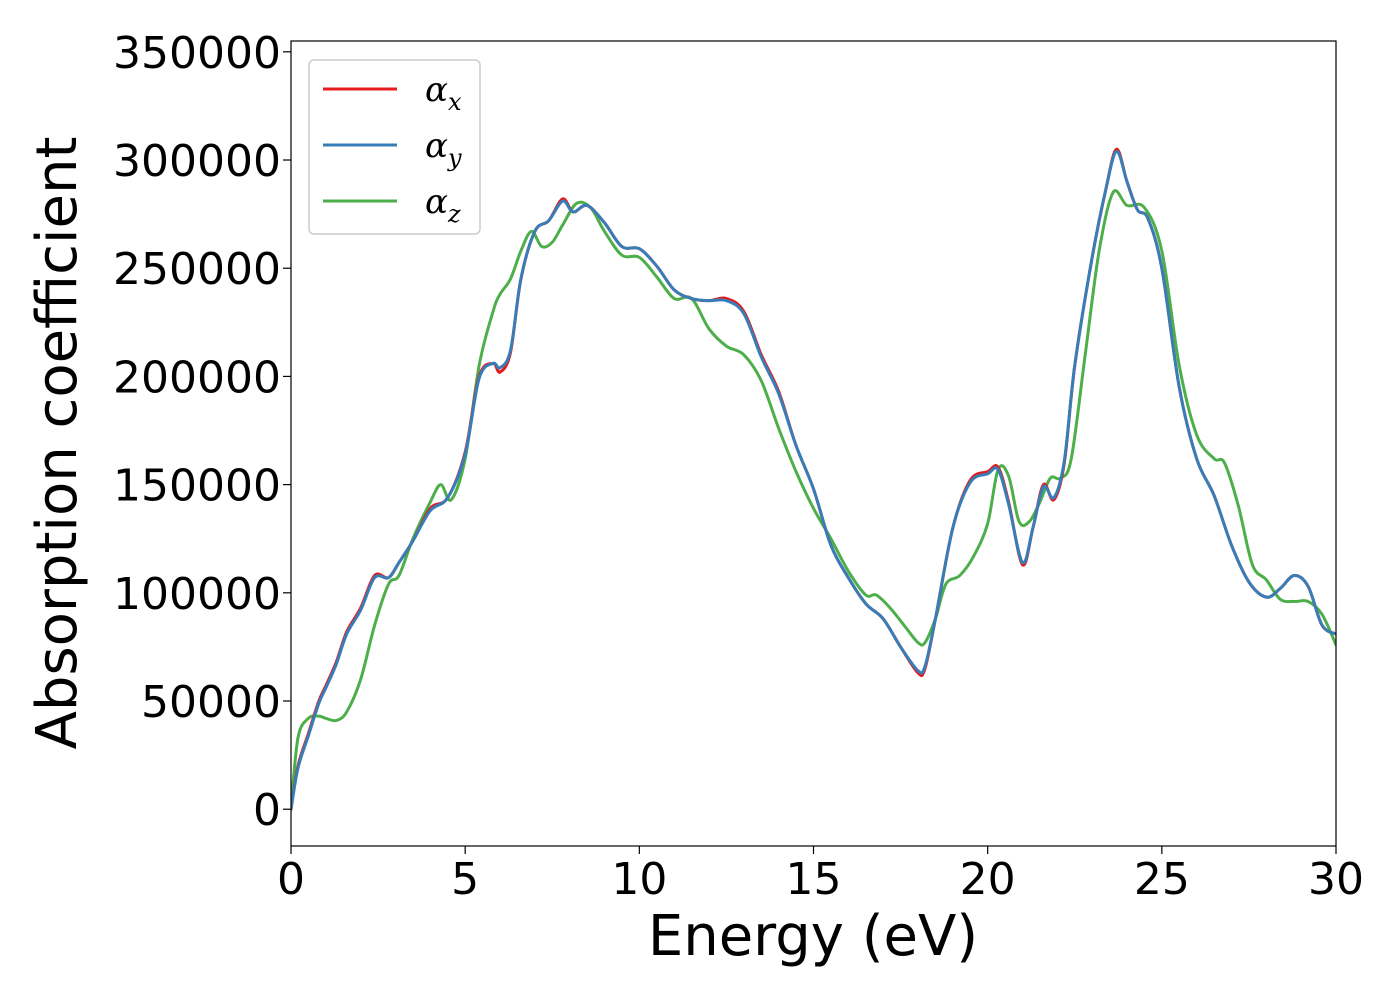  I want to click on legend-box, so click(394, 147).